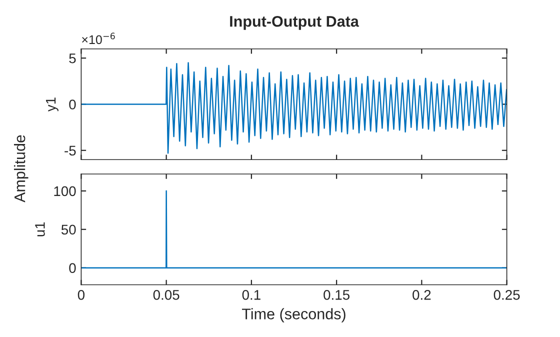  What do you see at coordinates (52, 105) in the screenshot?
I see `y-axis-title: y1` at bounding box center [52, 105].